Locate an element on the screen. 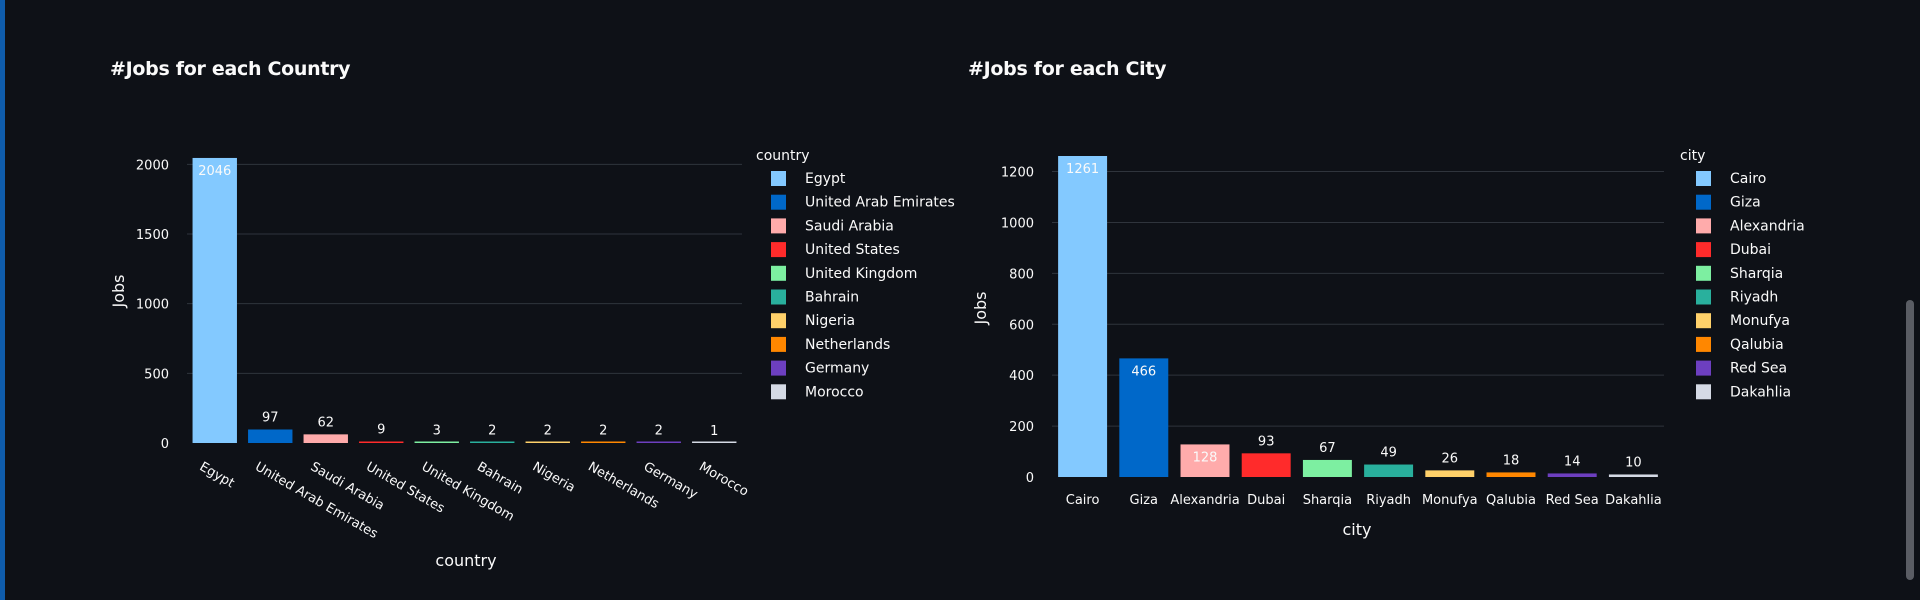 This screenshot has height=600, width=1920. legend-label: Netherlands is located at coordinates (847, 345).